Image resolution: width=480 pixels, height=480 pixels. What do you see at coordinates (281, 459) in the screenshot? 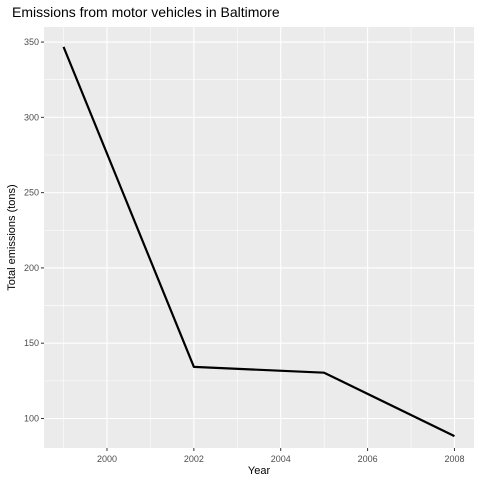
I see `x-tick-label: 2004` at bounding box center [281, 459].